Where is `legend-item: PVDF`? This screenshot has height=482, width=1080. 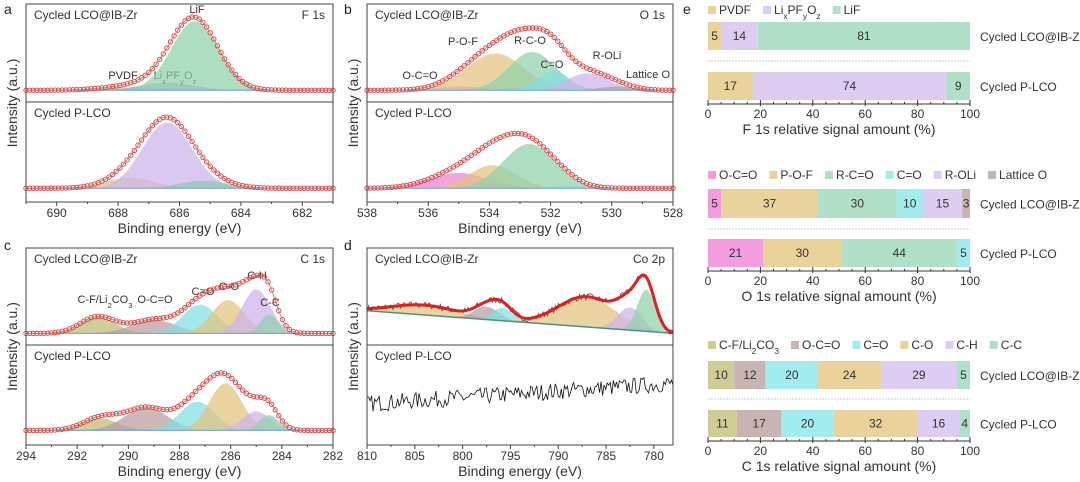
legend-item: PVDF is located at coordinates (729, 10).